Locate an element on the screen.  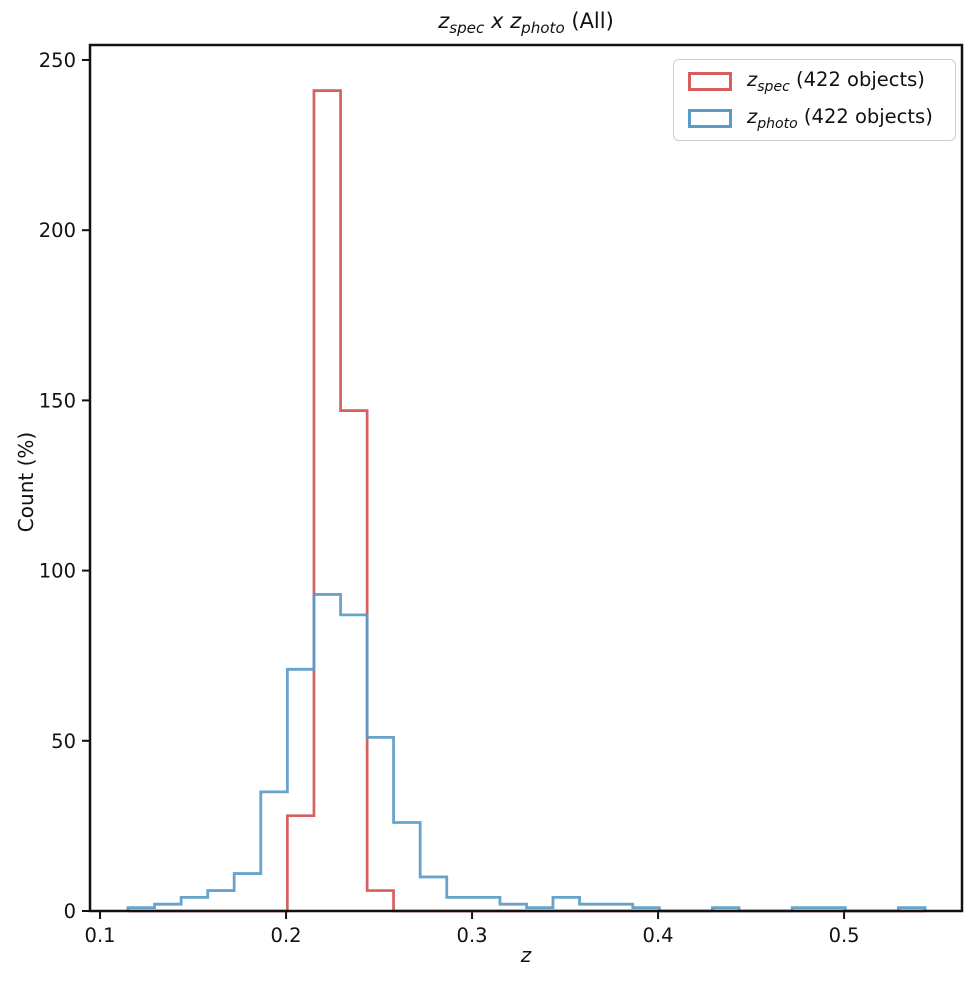
legend: zspec (422 objects) zphoto (422 objects) is located at coordinates (814, 100).